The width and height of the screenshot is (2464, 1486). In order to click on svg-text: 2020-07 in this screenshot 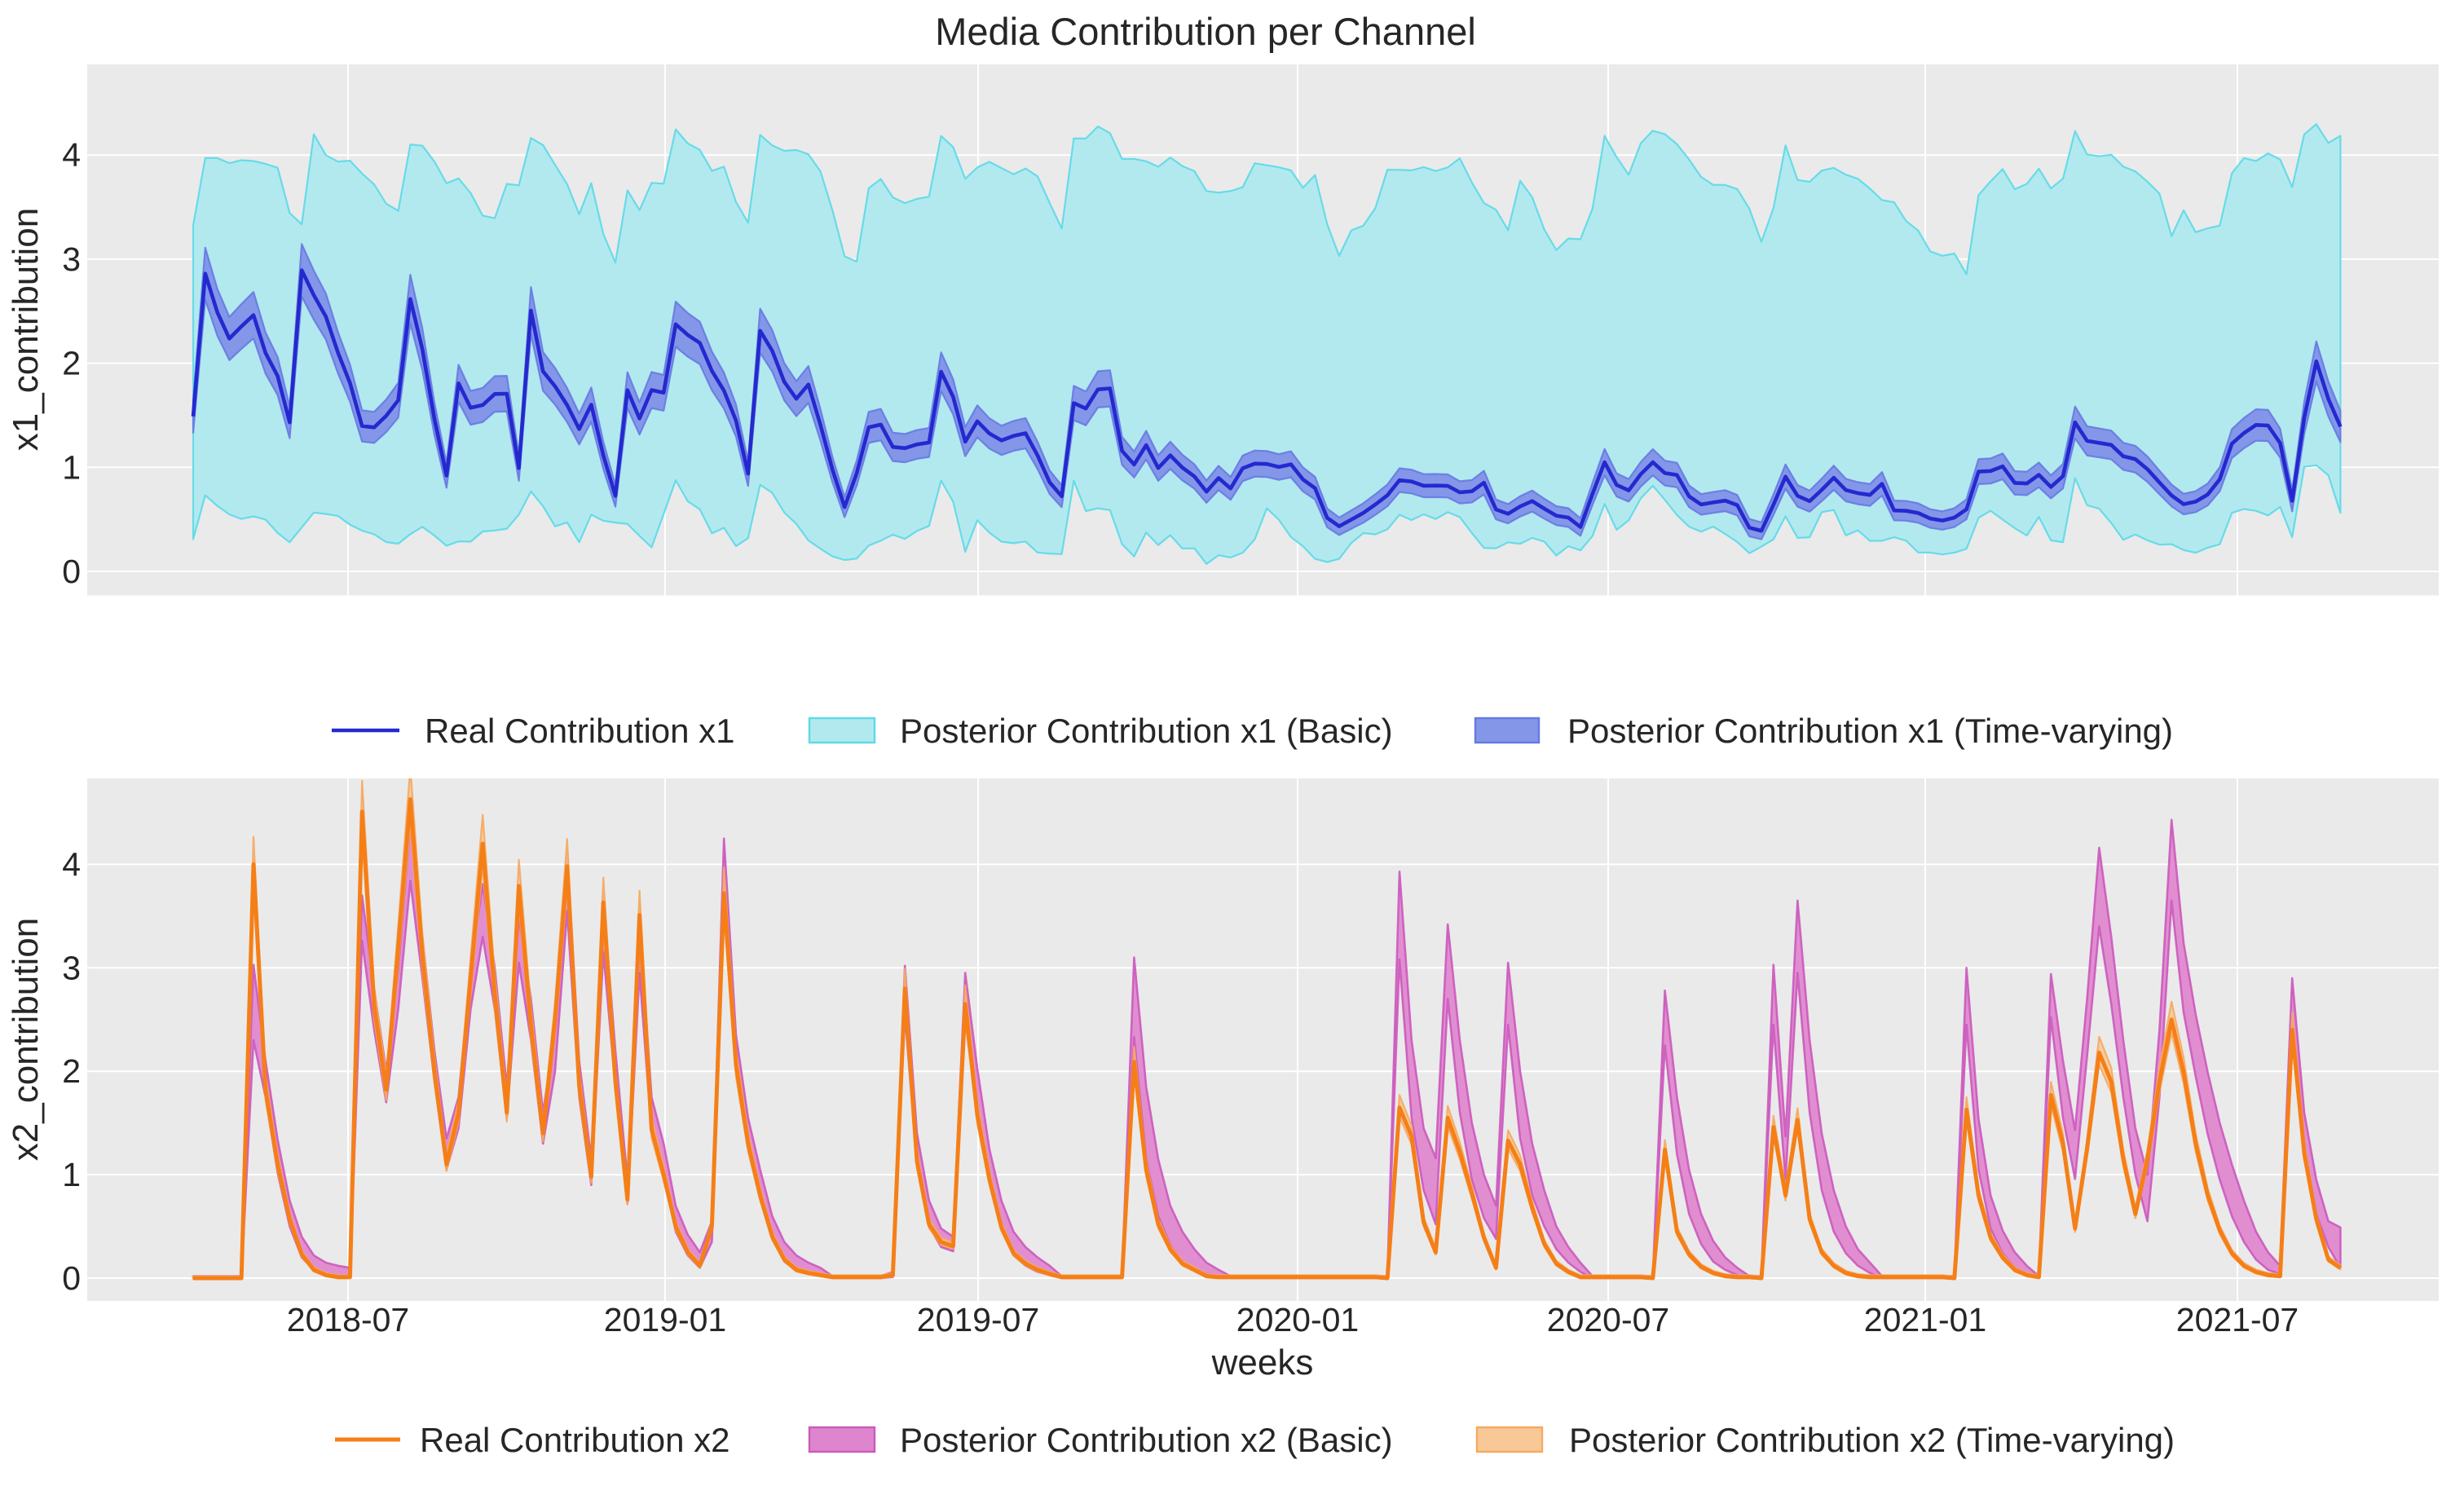, I will do `click(1608, 1319)`.